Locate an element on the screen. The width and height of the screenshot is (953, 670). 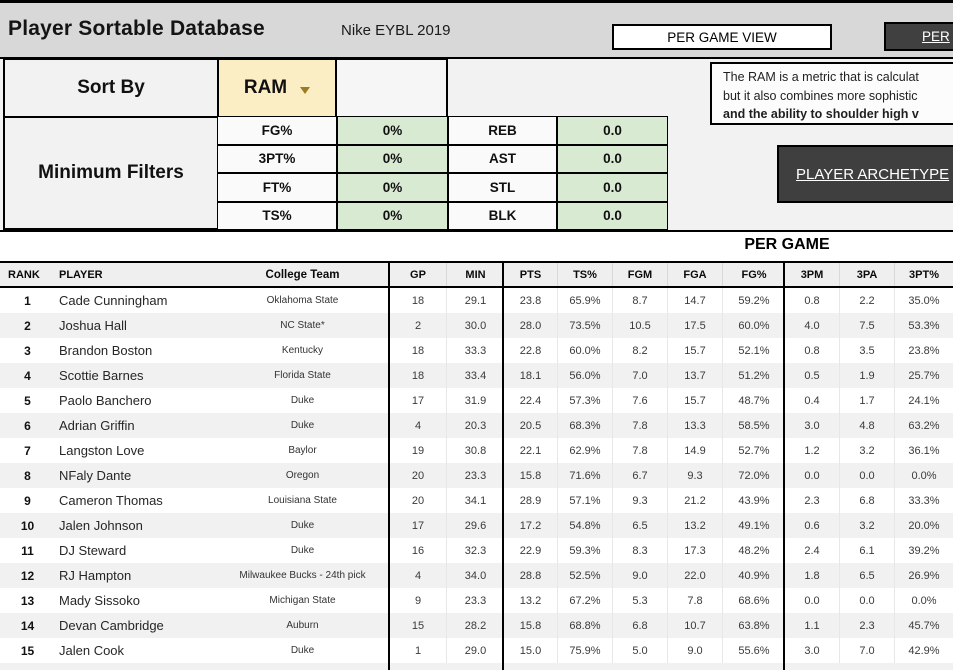
filter-input-ft: 0% is located at coordinates (392, 187).